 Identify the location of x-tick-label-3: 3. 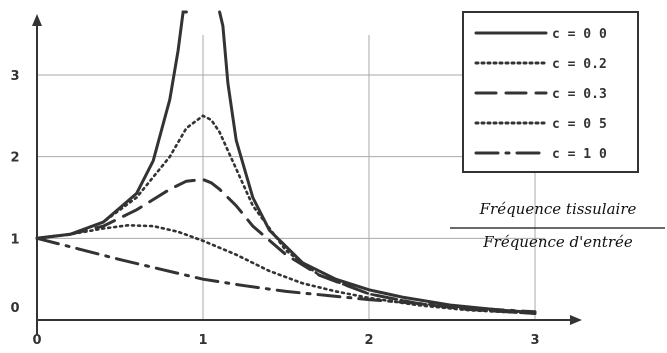
(534, 340).